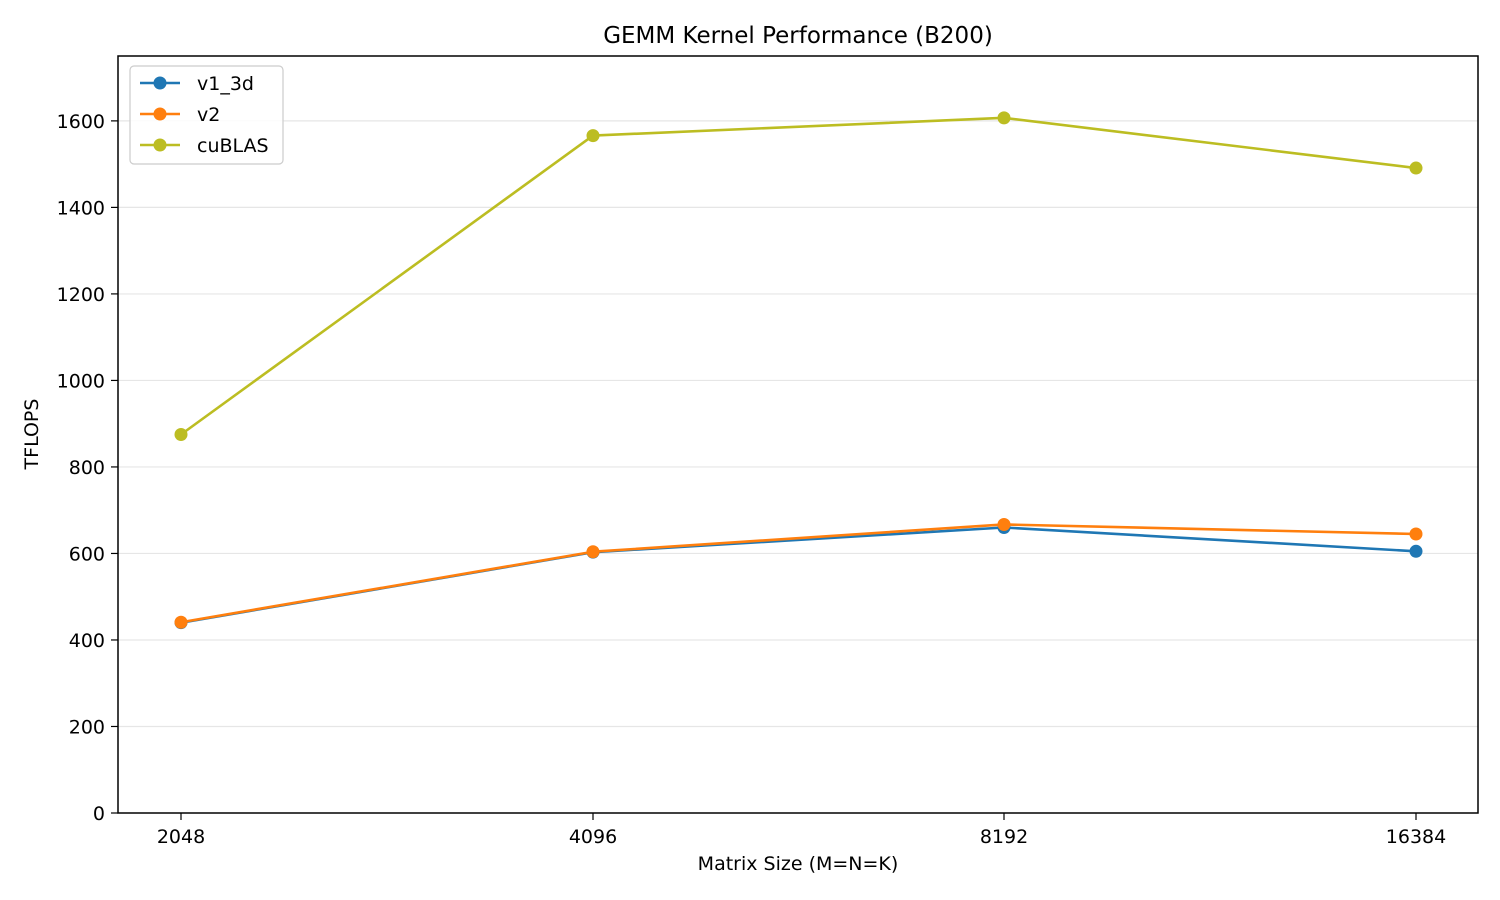 This screenshot has height=900, width=1500. What do you see at coordinates (160, 114) in the screenshot?
I see `legend-marker-v2` at bounding box center [160, 114].